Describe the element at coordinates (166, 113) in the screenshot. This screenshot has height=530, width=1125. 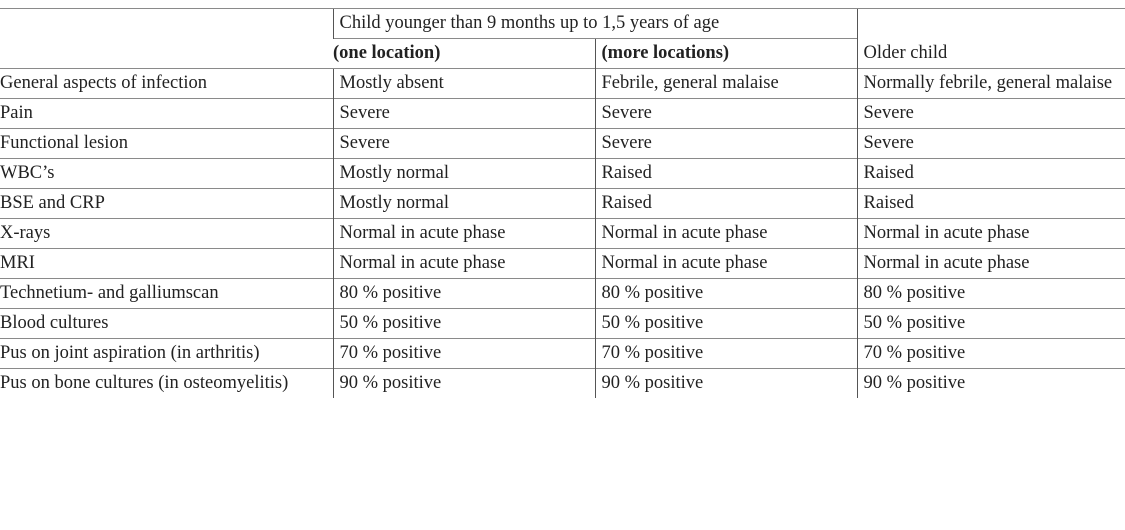
I see `row-label: Pain` at that location.